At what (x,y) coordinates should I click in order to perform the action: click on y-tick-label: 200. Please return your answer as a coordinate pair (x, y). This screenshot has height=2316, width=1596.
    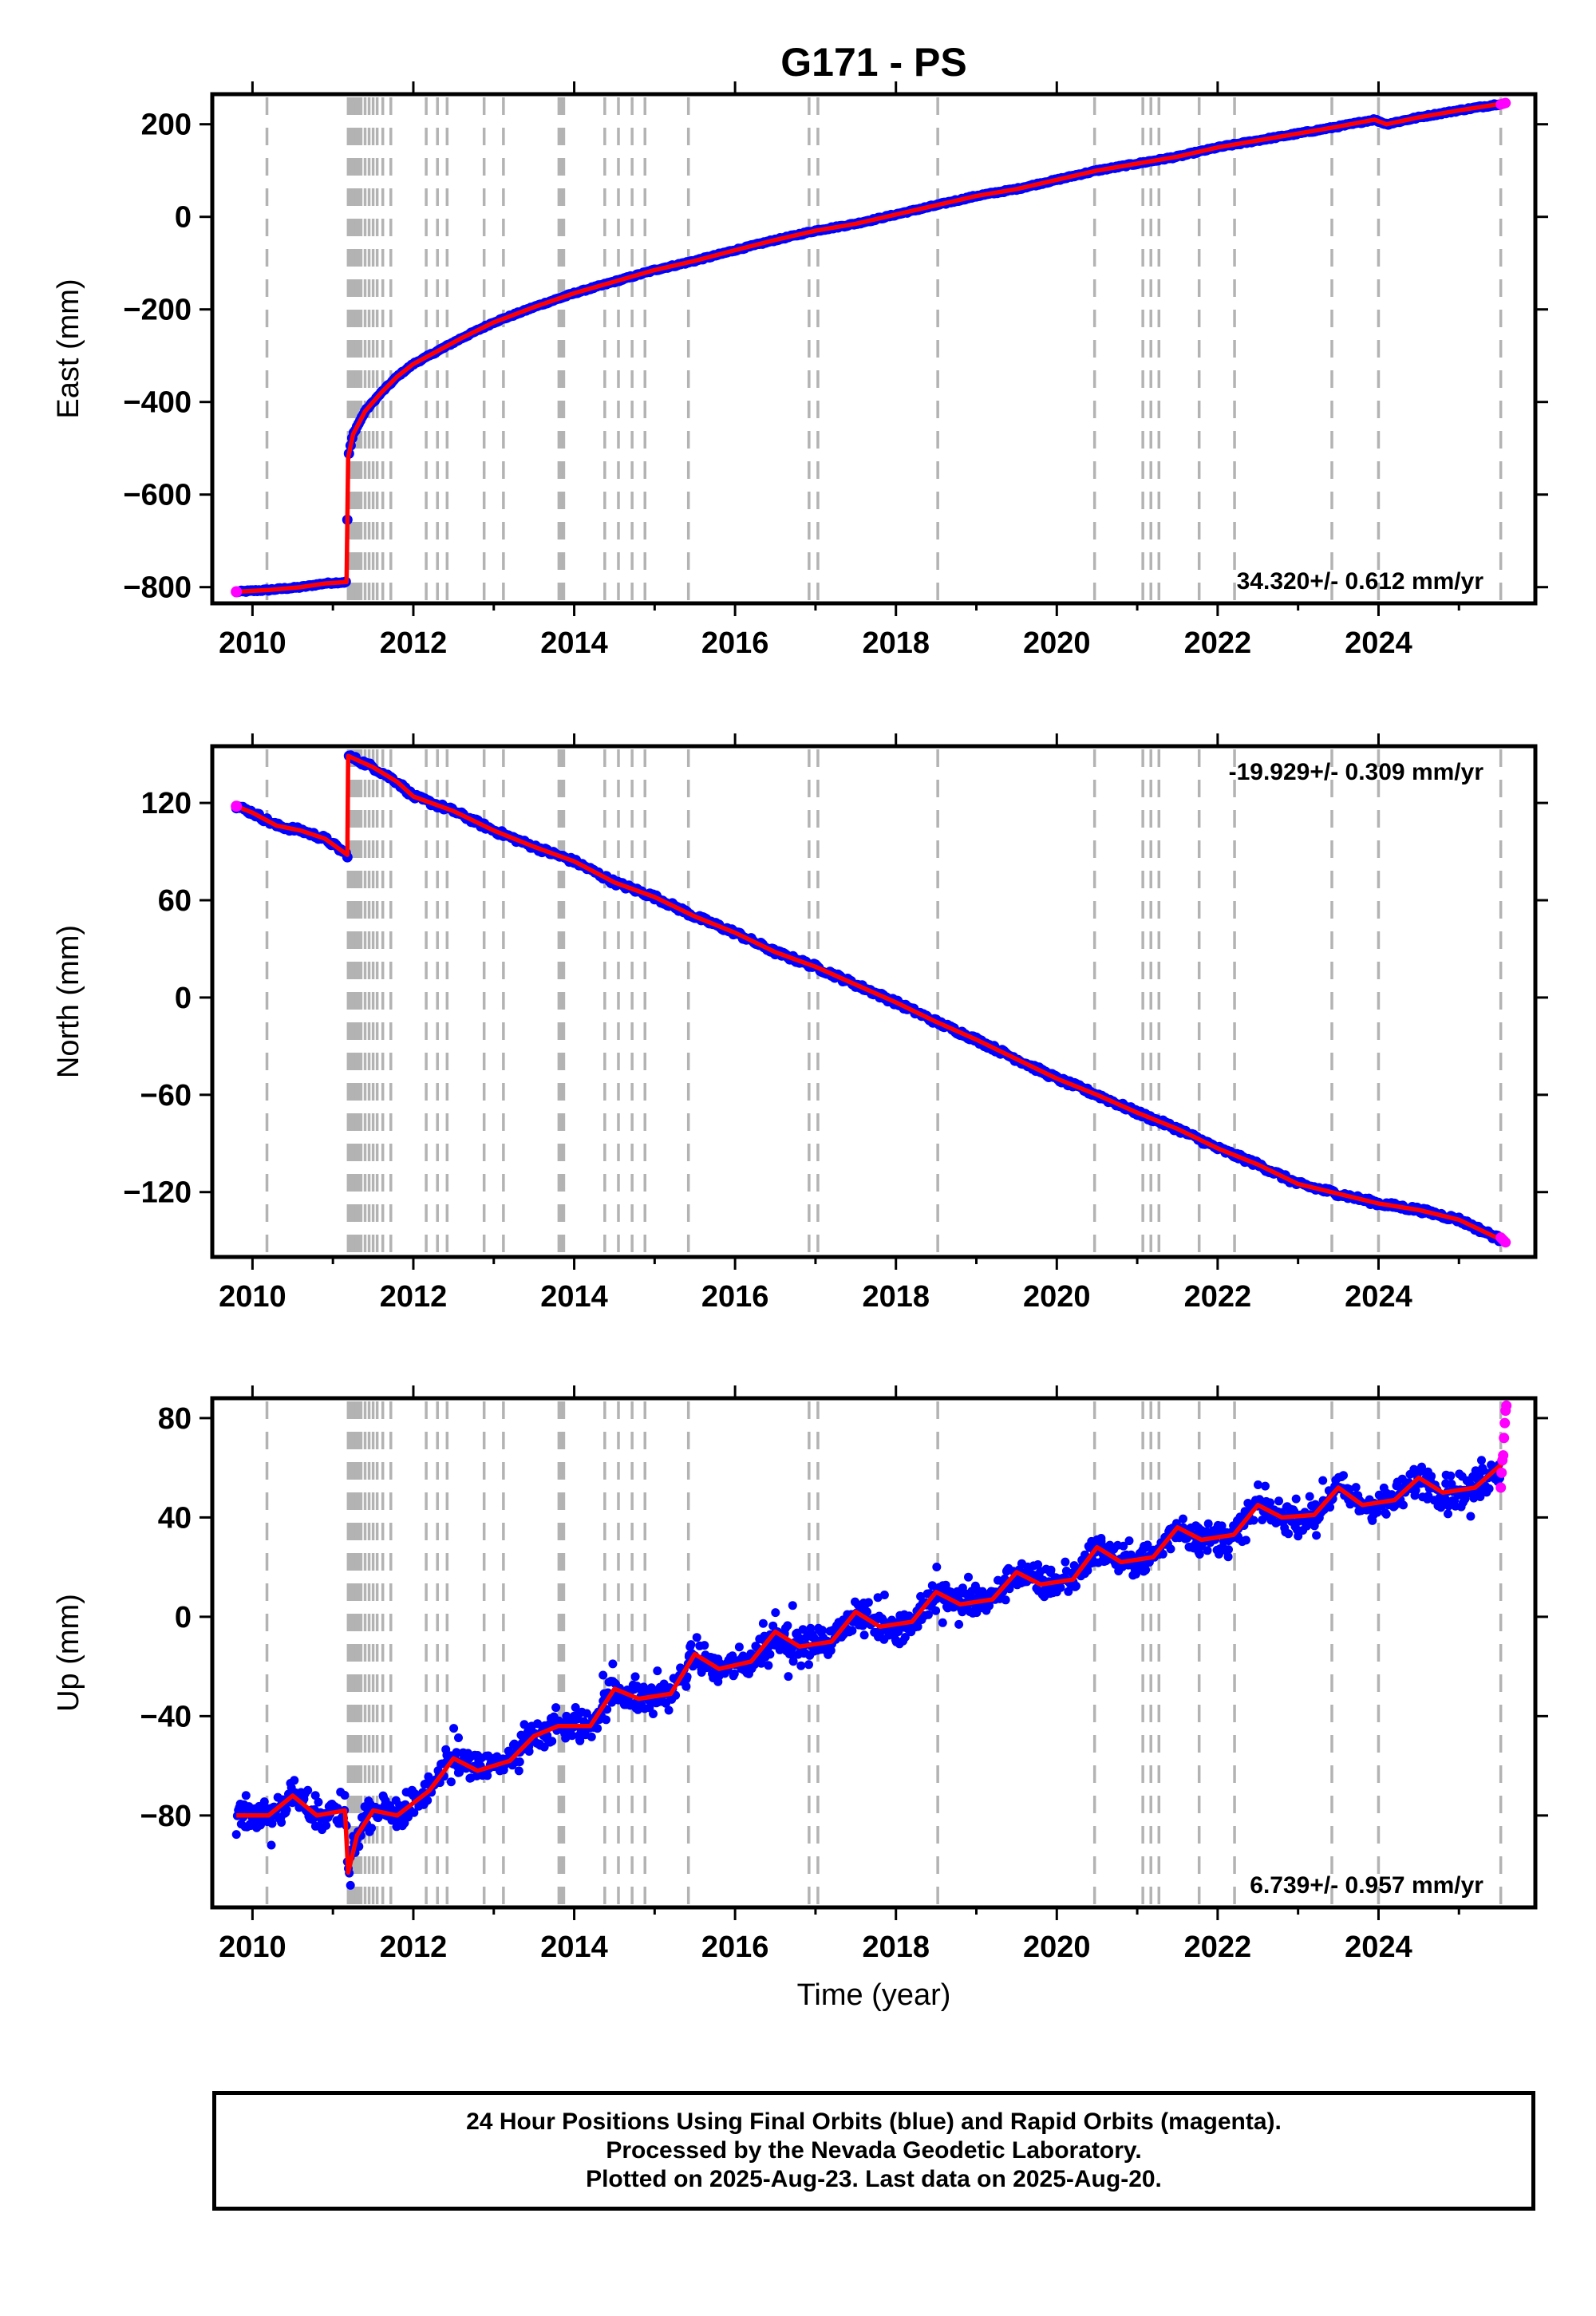
    Looking at the image, I should click on (166, 125).